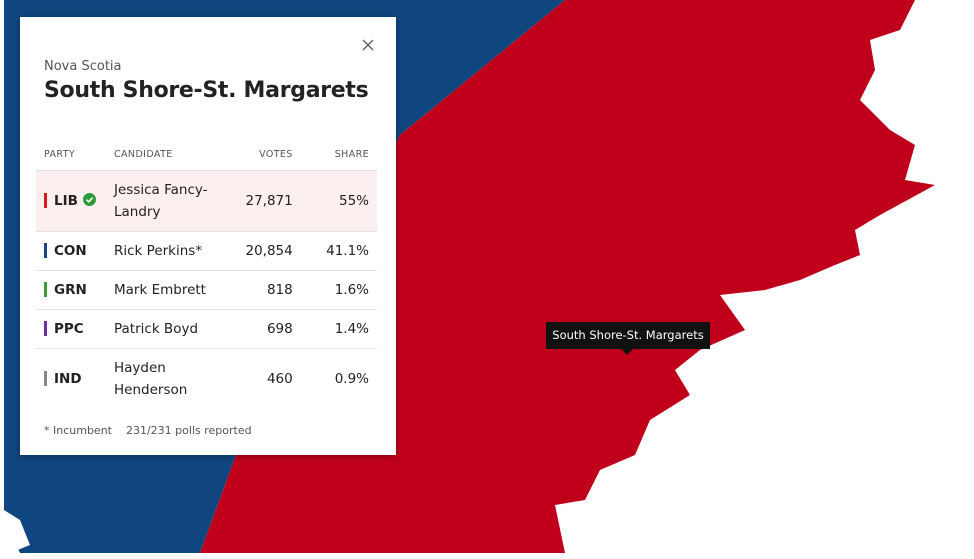  Describe the element at coordinates (279, 379) in the screenshot. I see `votes: 460` at that location.